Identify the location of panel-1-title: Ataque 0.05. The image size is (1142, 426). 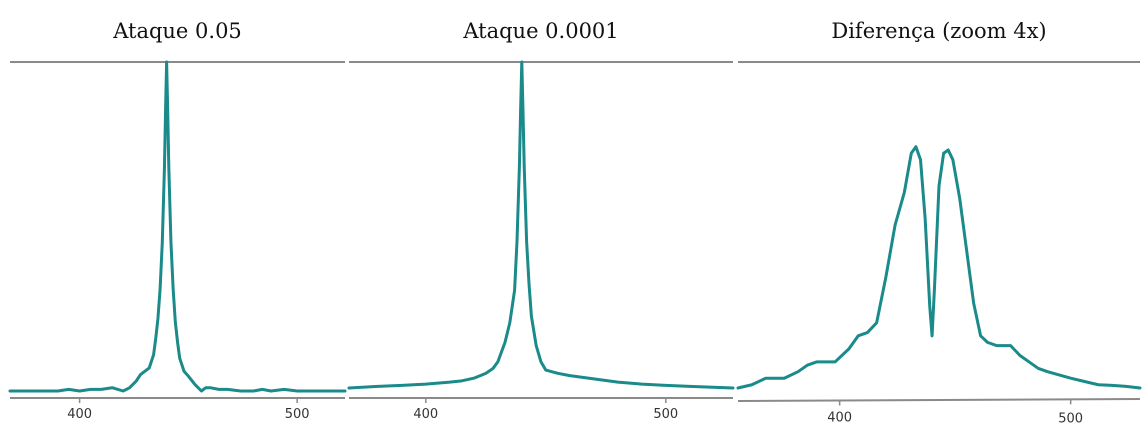
(177, 31).